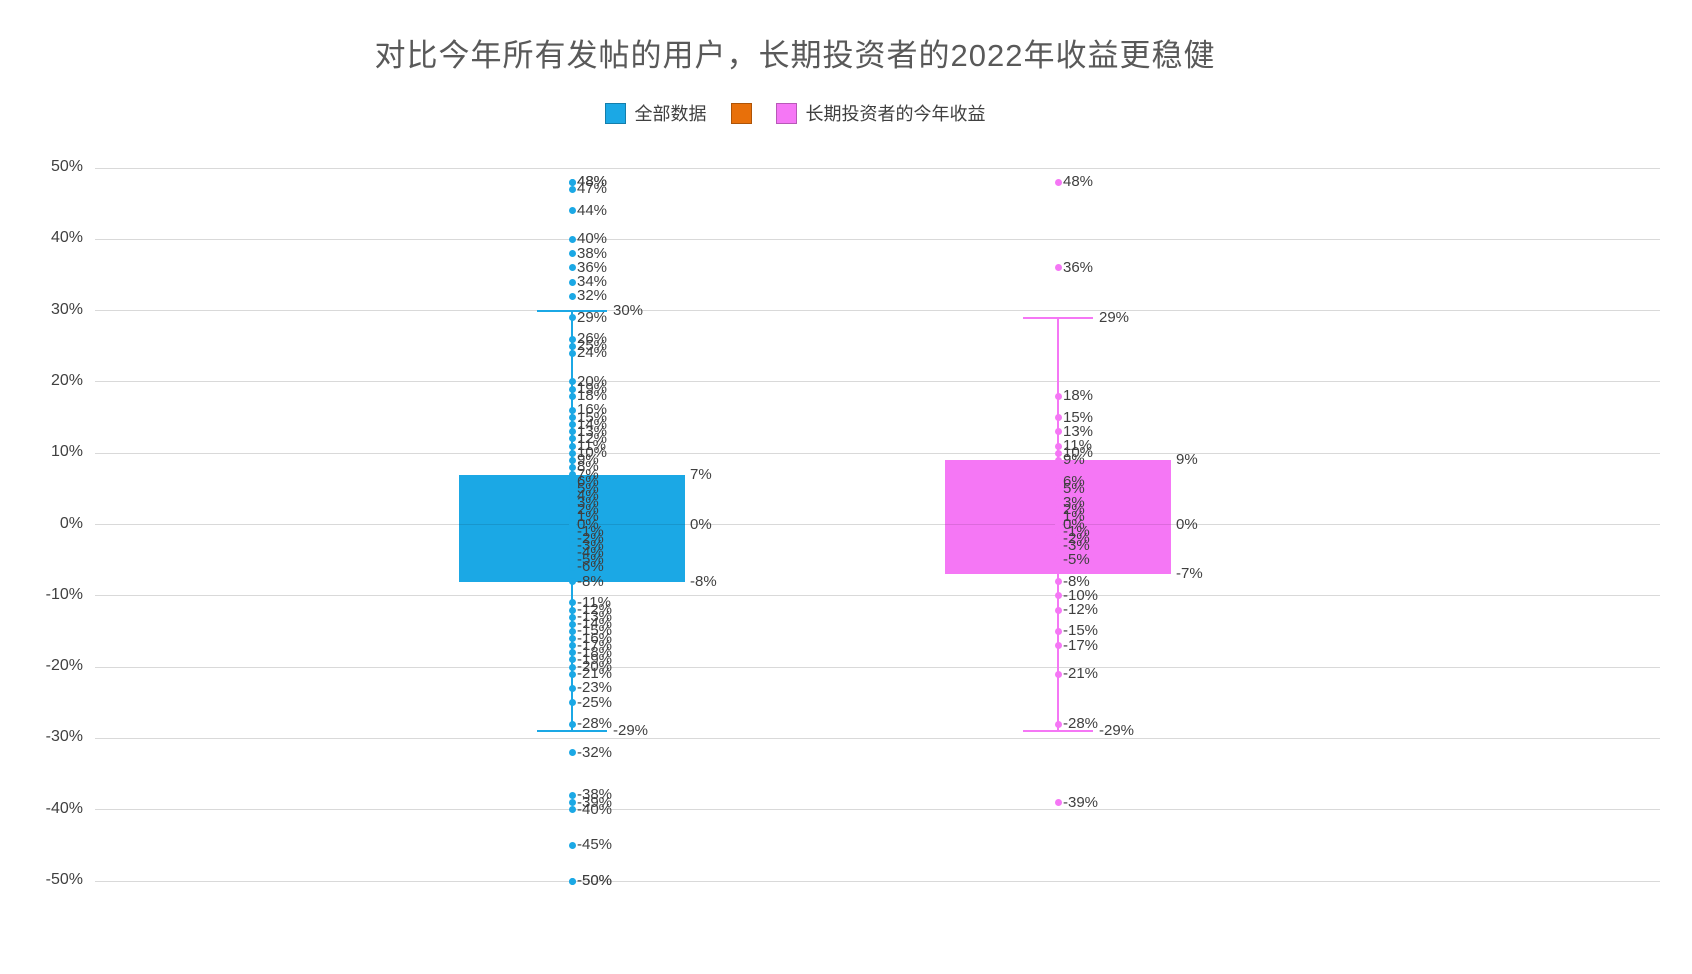 This screenshot has width=1692, height=974. What do you see at coordinates (588, 495) in the screenshot?
I see `point-label: 4%` at bounding box center [588, 495].